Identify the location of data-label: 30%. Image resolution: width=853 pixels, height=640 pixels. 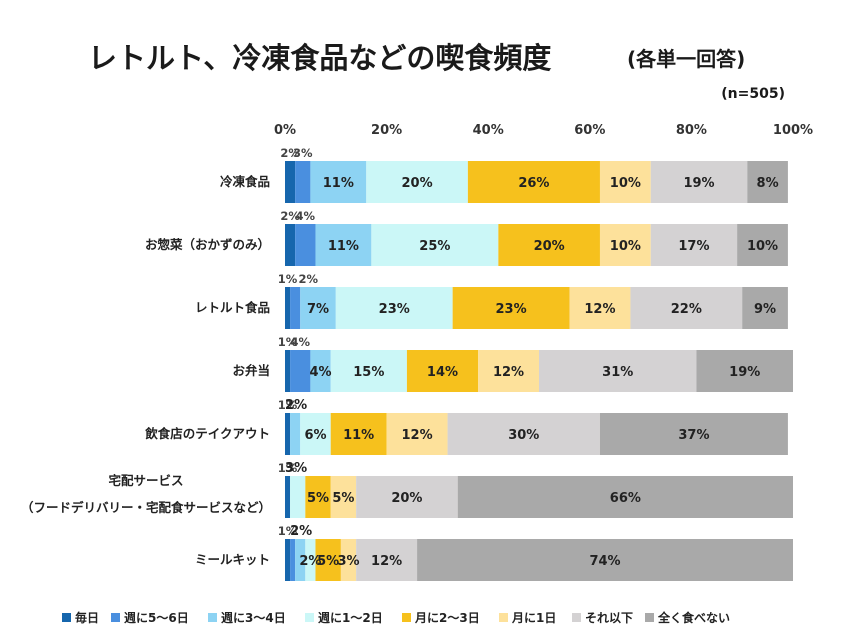
(523, 435).